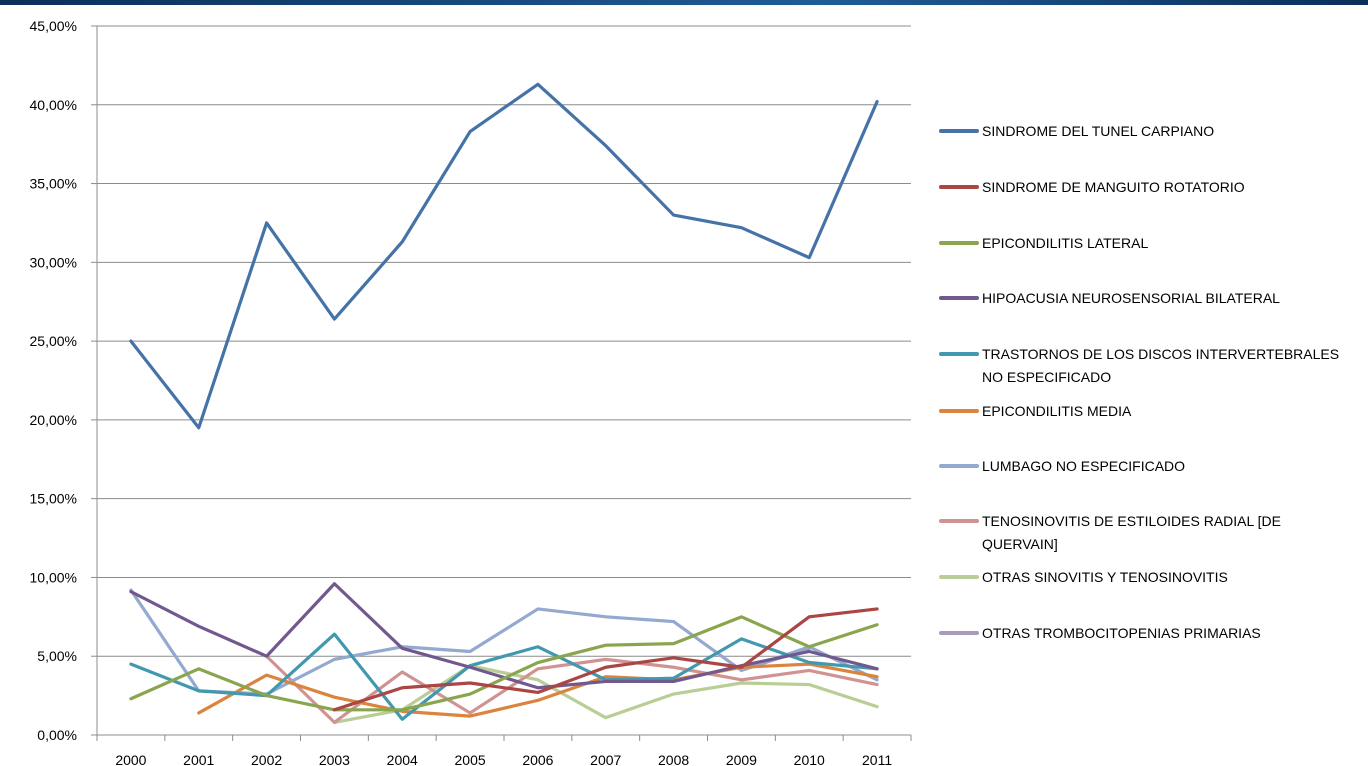 The width and height of the screenshot is (1368, 766). I want to click on x-tick-label: 2007, so click(605, 759).